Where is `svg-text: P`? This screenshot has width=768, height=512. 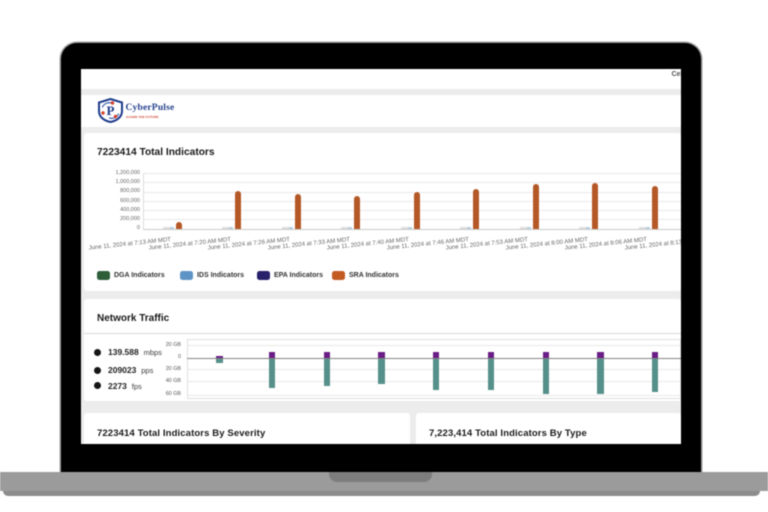
svg-text: P is located at coordinates (111, 110).